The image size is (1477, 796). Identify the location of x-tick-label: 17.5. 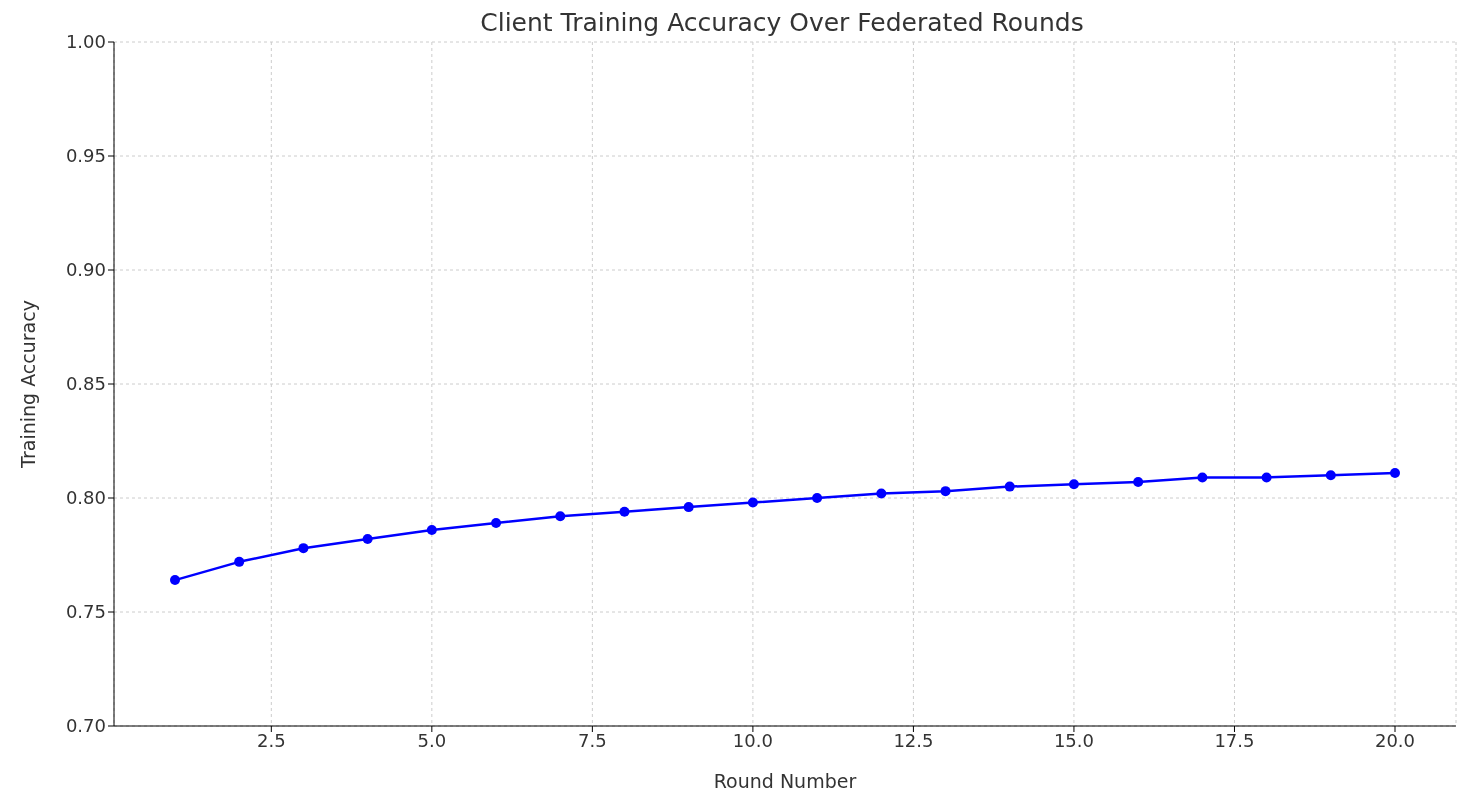
(1234, 740).